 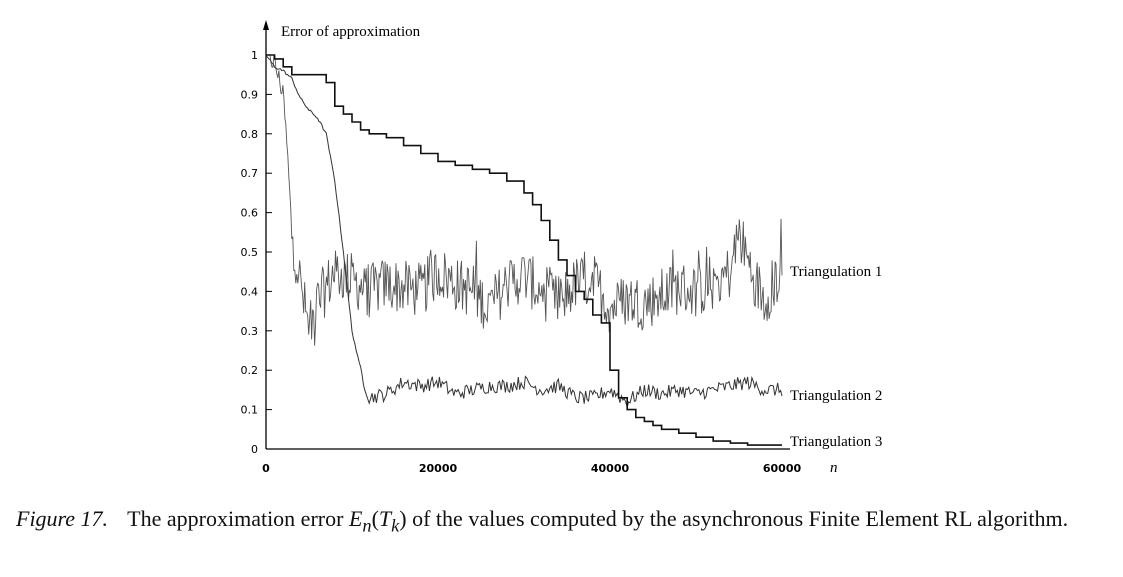 What do you see at coordinates (250, 252) in the screenshot?
I see `y-tick-label: 0.5` at bounding box center [250, 252].